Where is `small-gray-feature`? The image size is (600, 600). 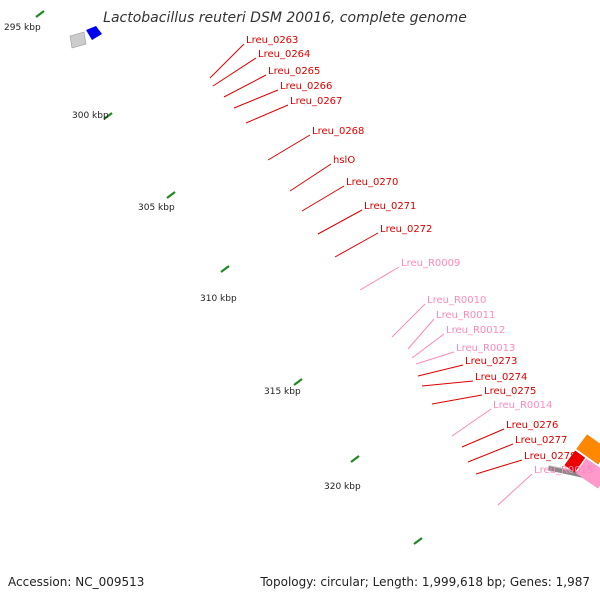 small-gray-feature is located at coordinates (78, 40).